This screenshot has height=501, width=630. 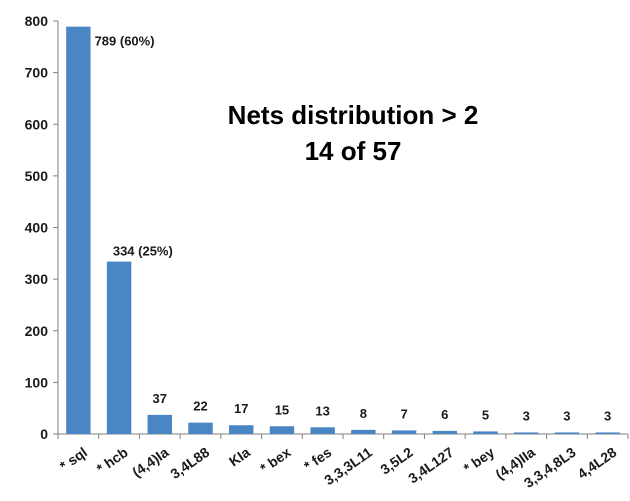 What do you see at coordinates (37, 73) in the screenshot?
I see `y-tick-label: 700` at bounding box center [37, 73].